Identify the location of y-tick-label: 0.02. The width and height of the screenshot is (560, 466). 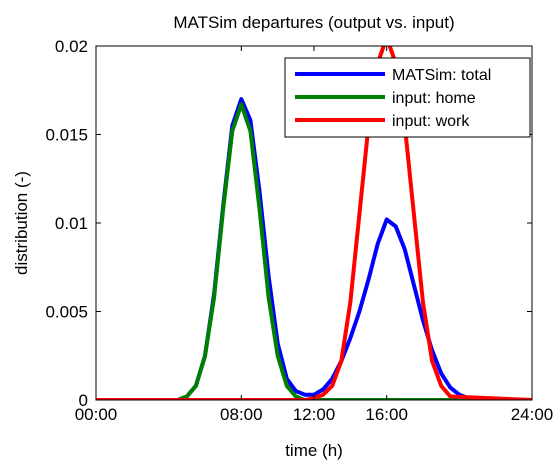
(71, 46).